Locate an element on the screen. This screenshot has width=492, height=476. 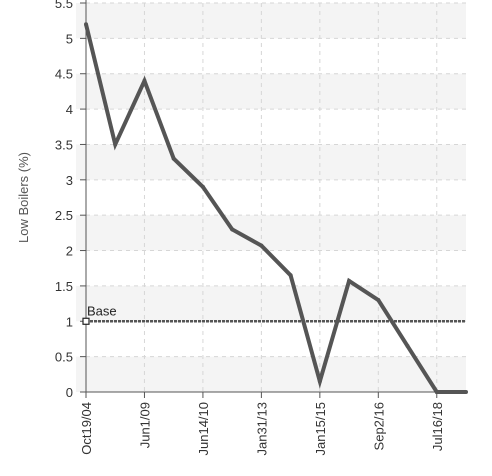
reference-line-group: Base is located at coordinates (274, 314).